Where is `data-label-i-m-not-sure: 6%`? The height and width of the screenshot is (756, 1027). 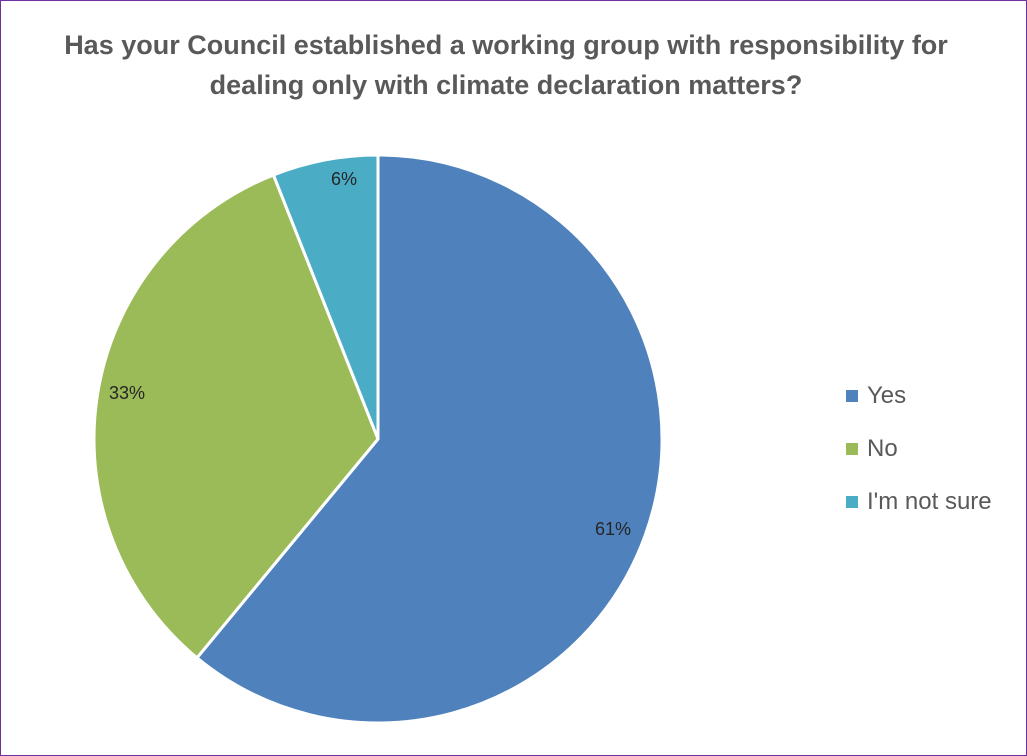 data-label-i-m-not-sure: 6% is located at coordinates (344, 179).